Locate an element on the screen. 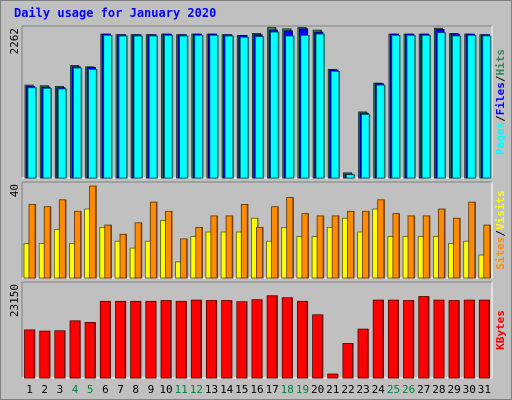 This screenshot has height=400, width=512. x-tick-label-27: 27 is located at coordinates (423, 389).